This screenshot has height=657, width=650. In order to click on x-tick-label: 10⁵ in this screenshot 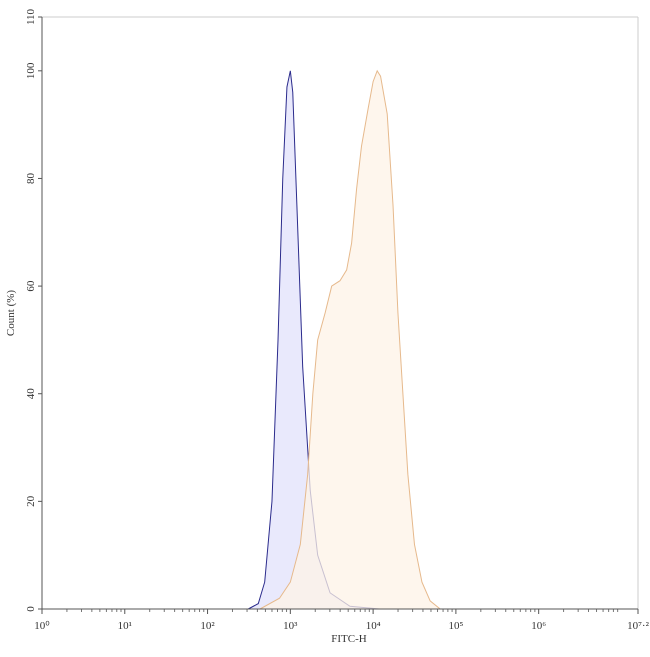, I will do `click(455, 626)`.